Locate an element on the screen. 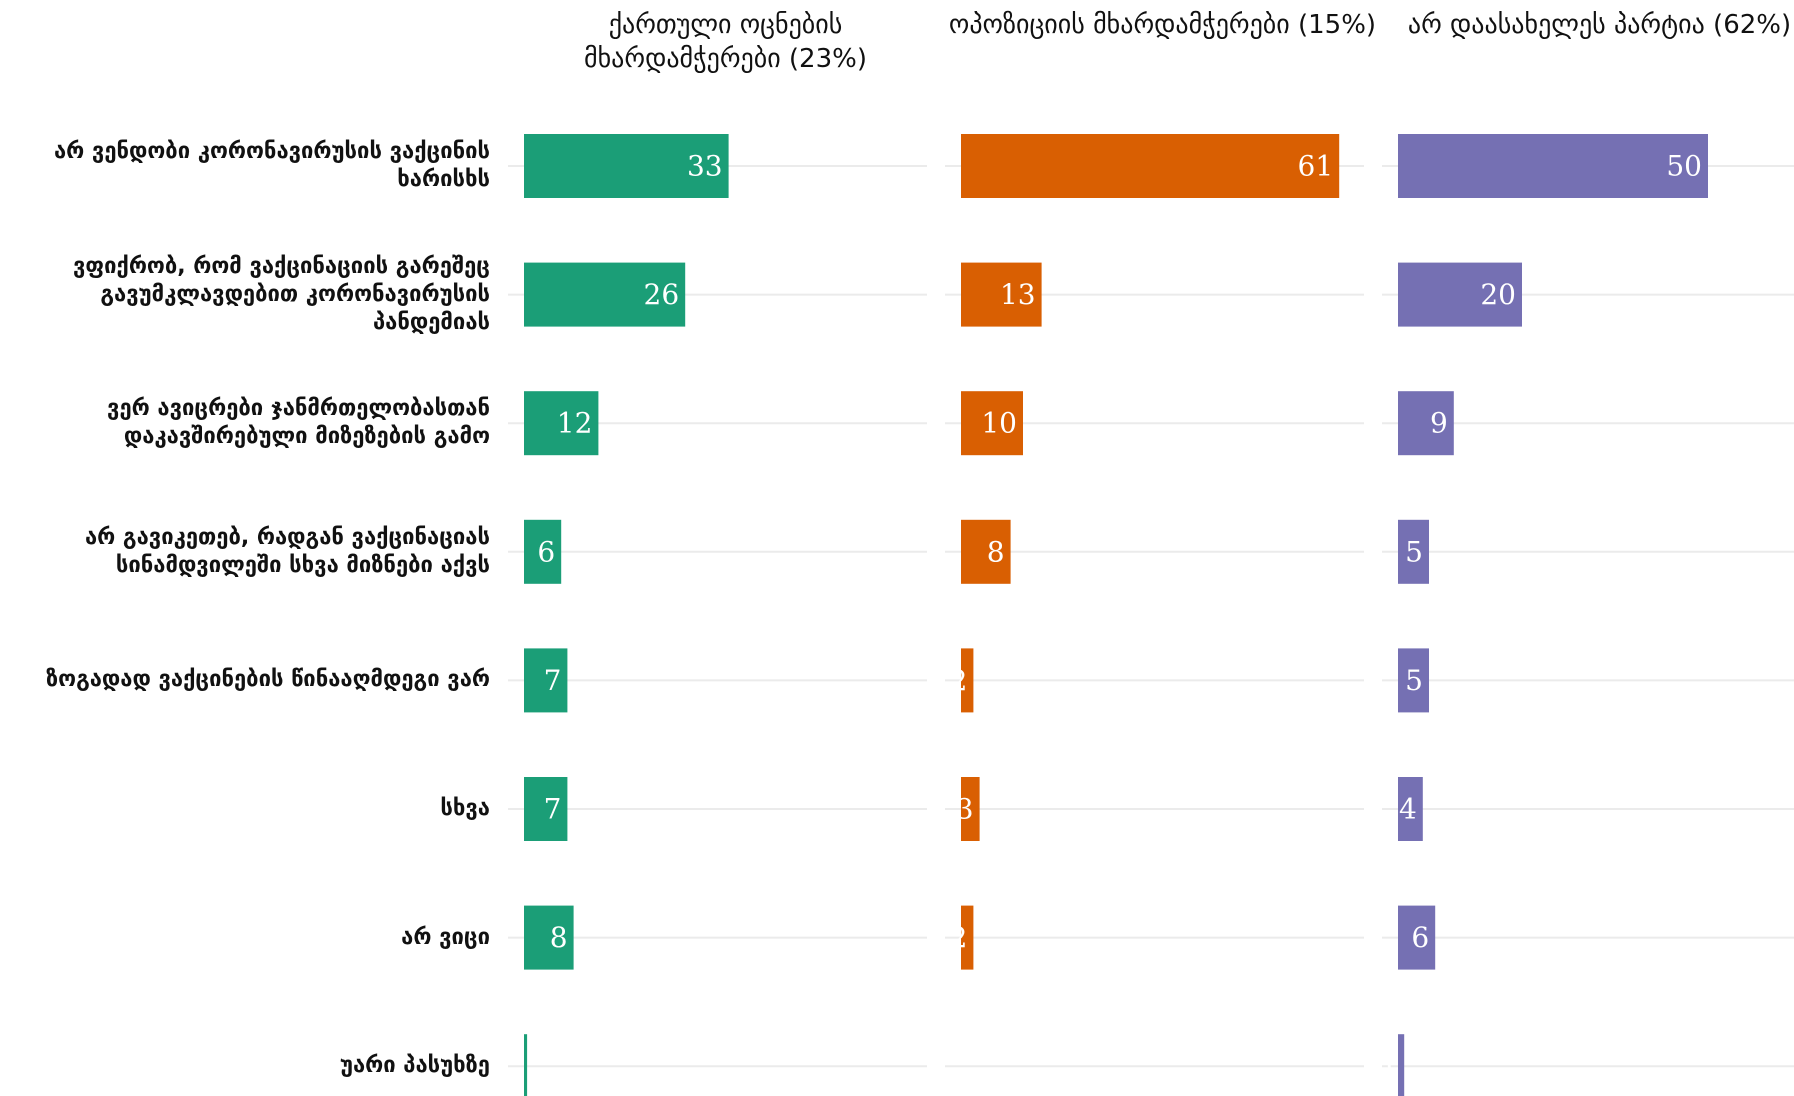 The width and height of the screenshot is (1794, 1096). value-label: 13 is located at coordinates (1018, 294).